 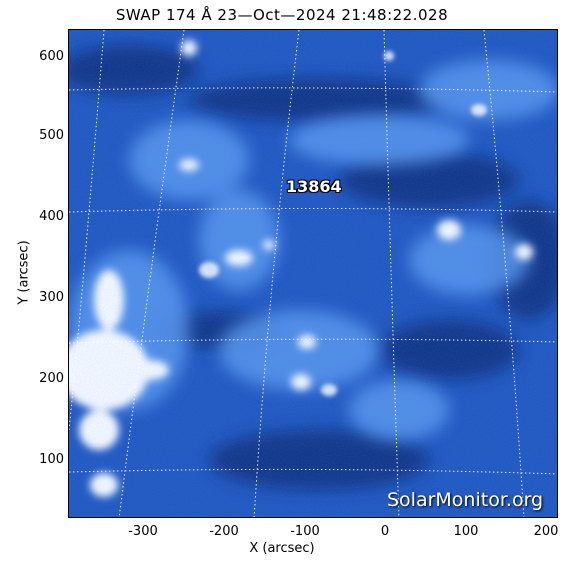 I want to click on x-axis-label: X (arcsec), so click(x=282, y=548).